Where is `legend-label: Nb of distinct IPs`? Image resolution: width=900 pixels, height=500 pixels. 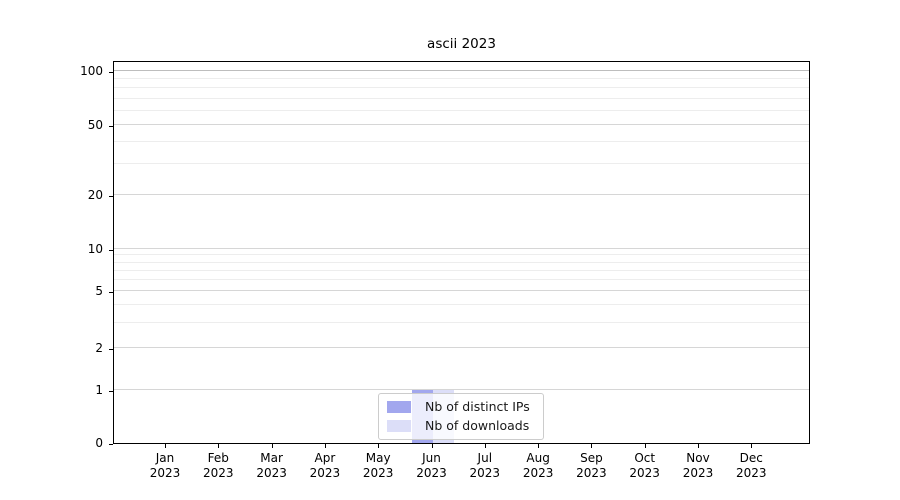
legend-label: Nb of distinct IPs is located at coordinates (477, 406).